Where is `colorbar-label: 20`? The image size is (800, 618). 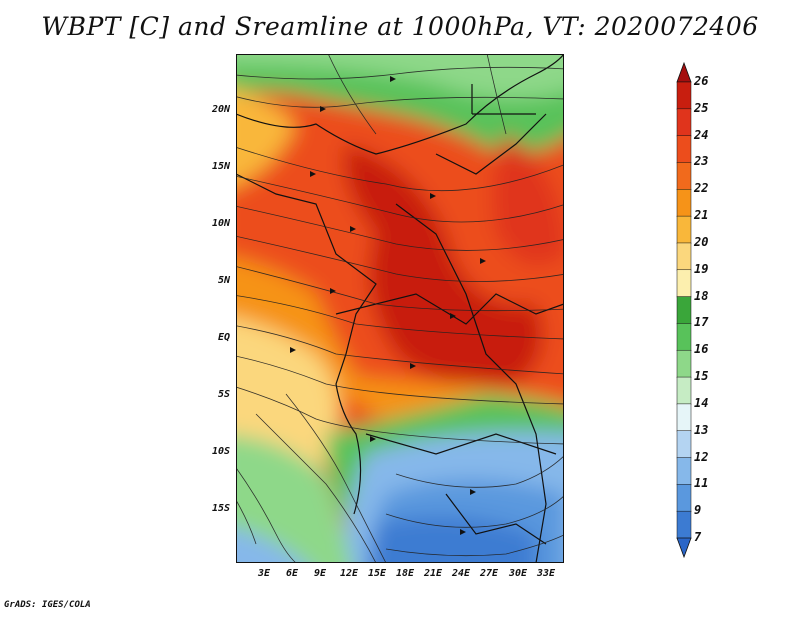
colorbar-label: 20 is located at coordinates (701, 241).